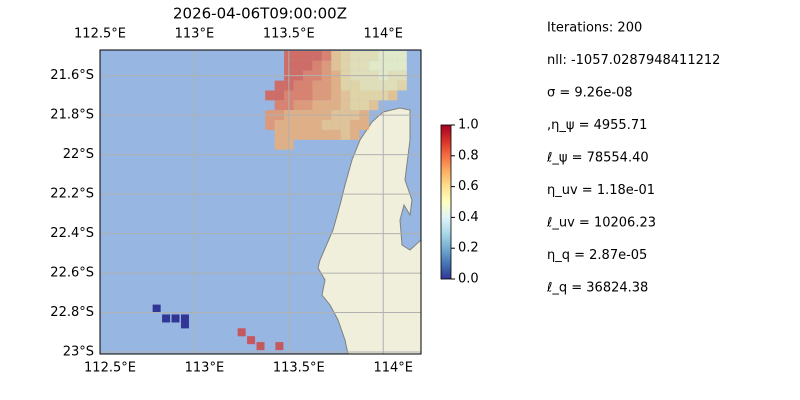  I want to click on colorbar-label: 0.8, so click(468, 155).